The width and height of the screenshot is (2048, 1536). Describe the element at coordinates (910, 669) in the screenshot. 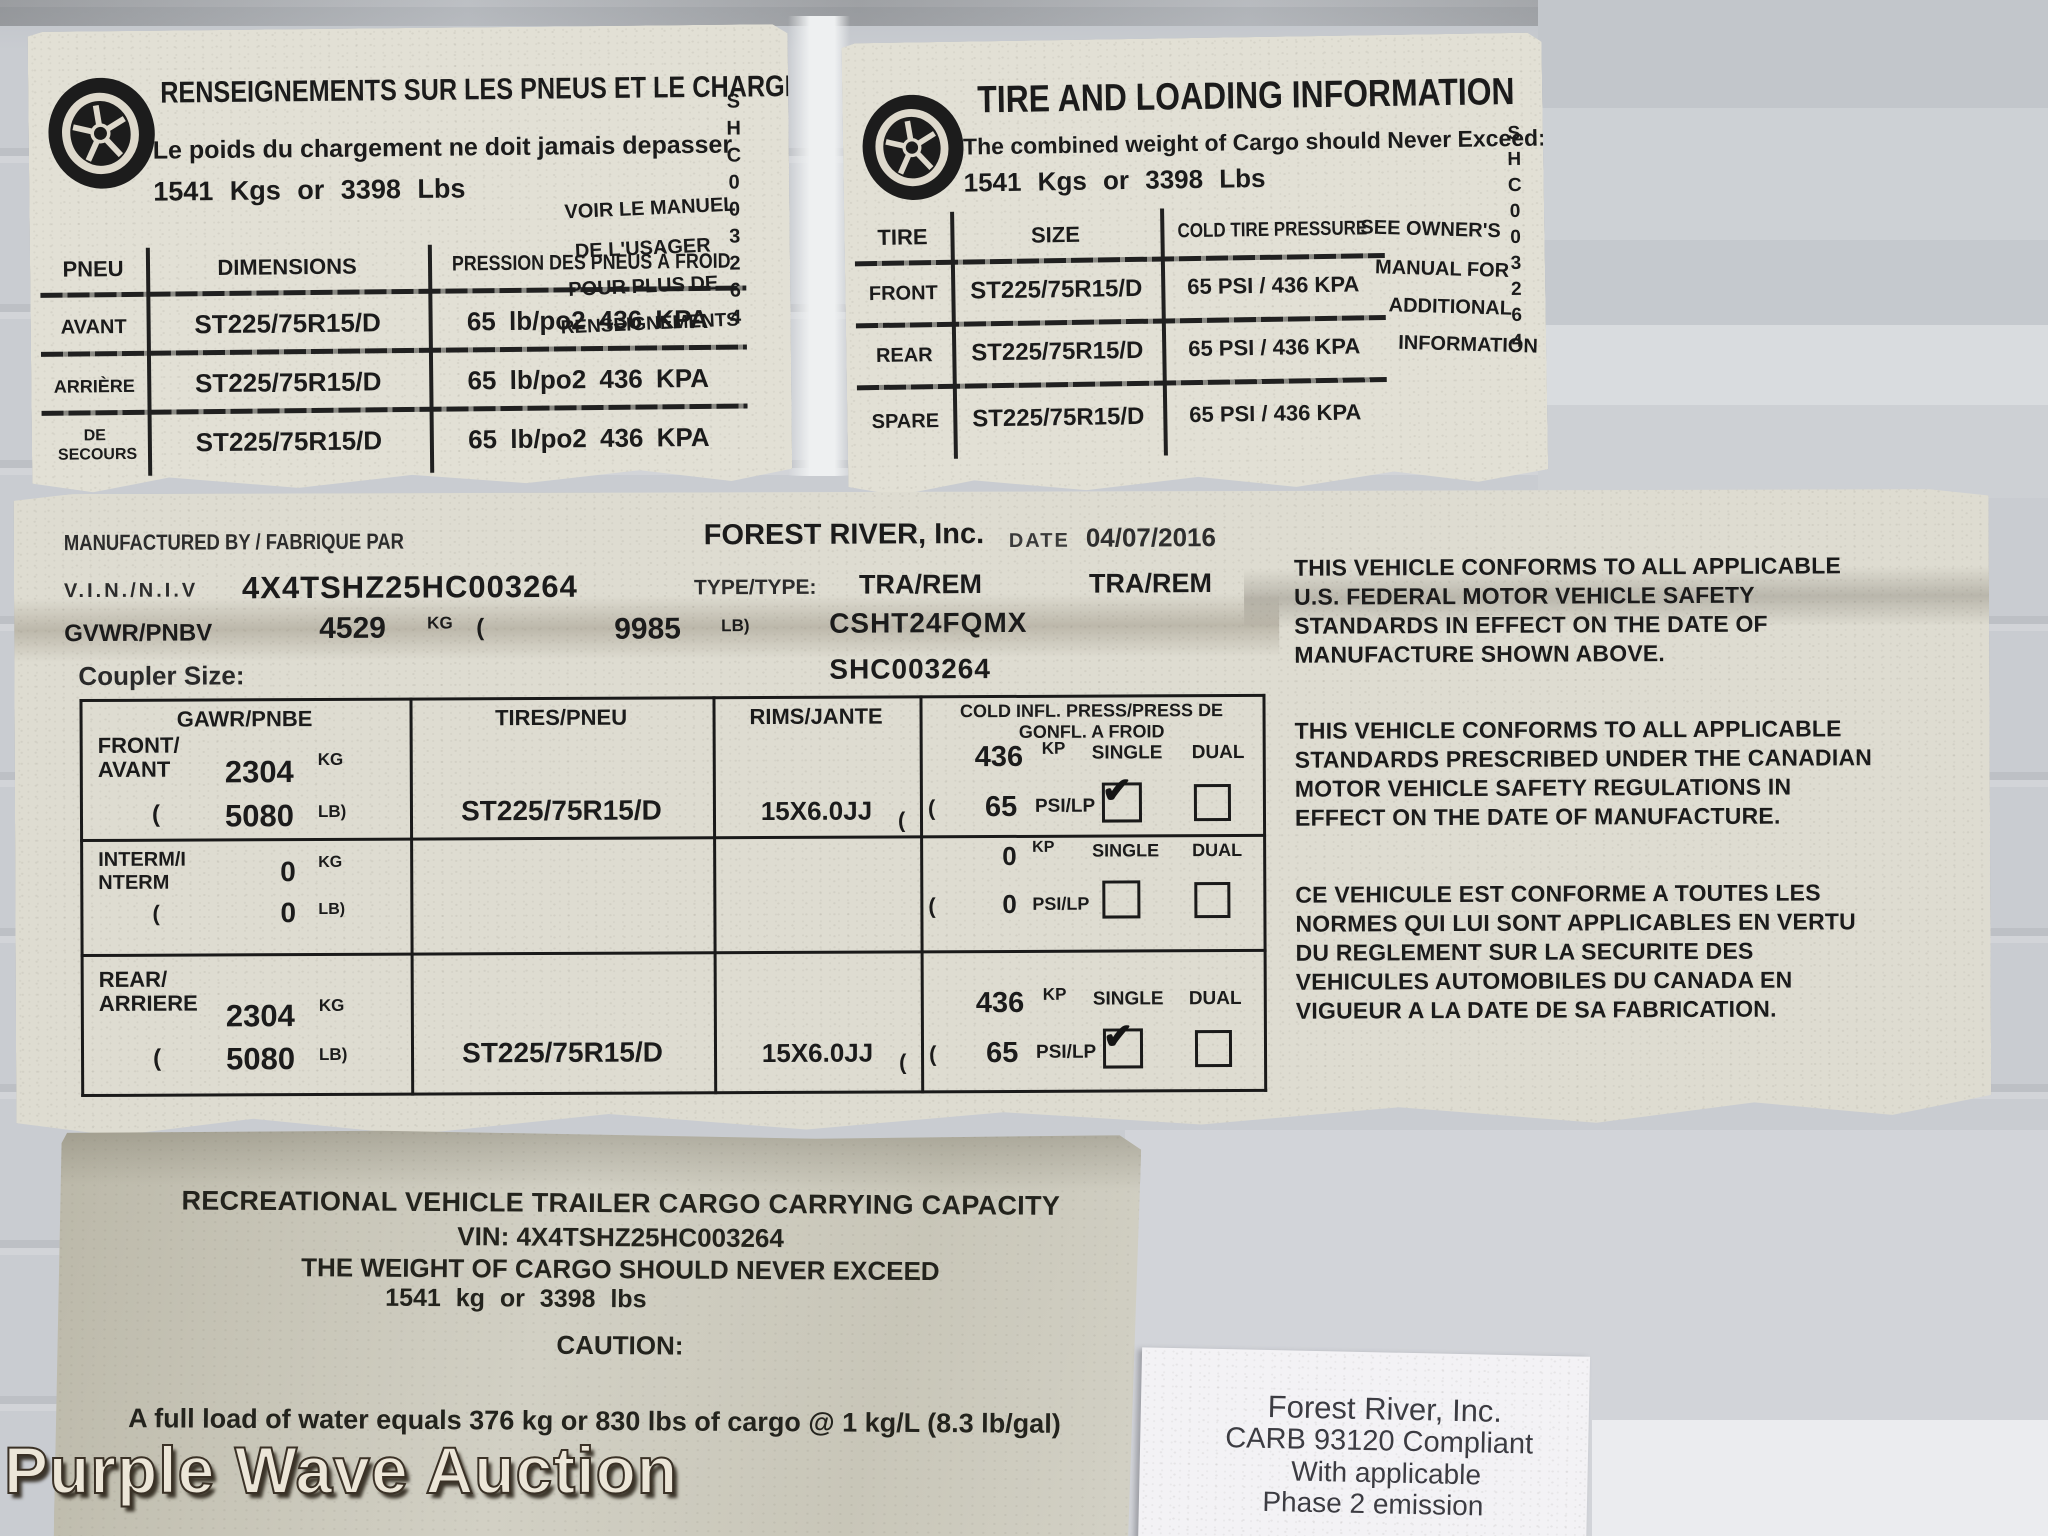

I see `serial-number: SHC003264` at that location.